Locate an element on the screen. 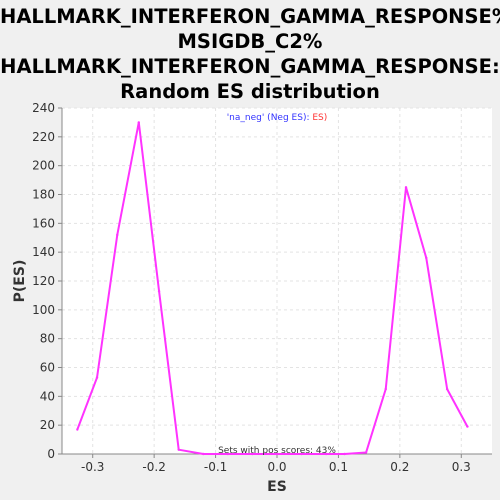 This screenshot has width=500, height=500. x-tick-label: -0.1 is located at coordinates (215, 467).